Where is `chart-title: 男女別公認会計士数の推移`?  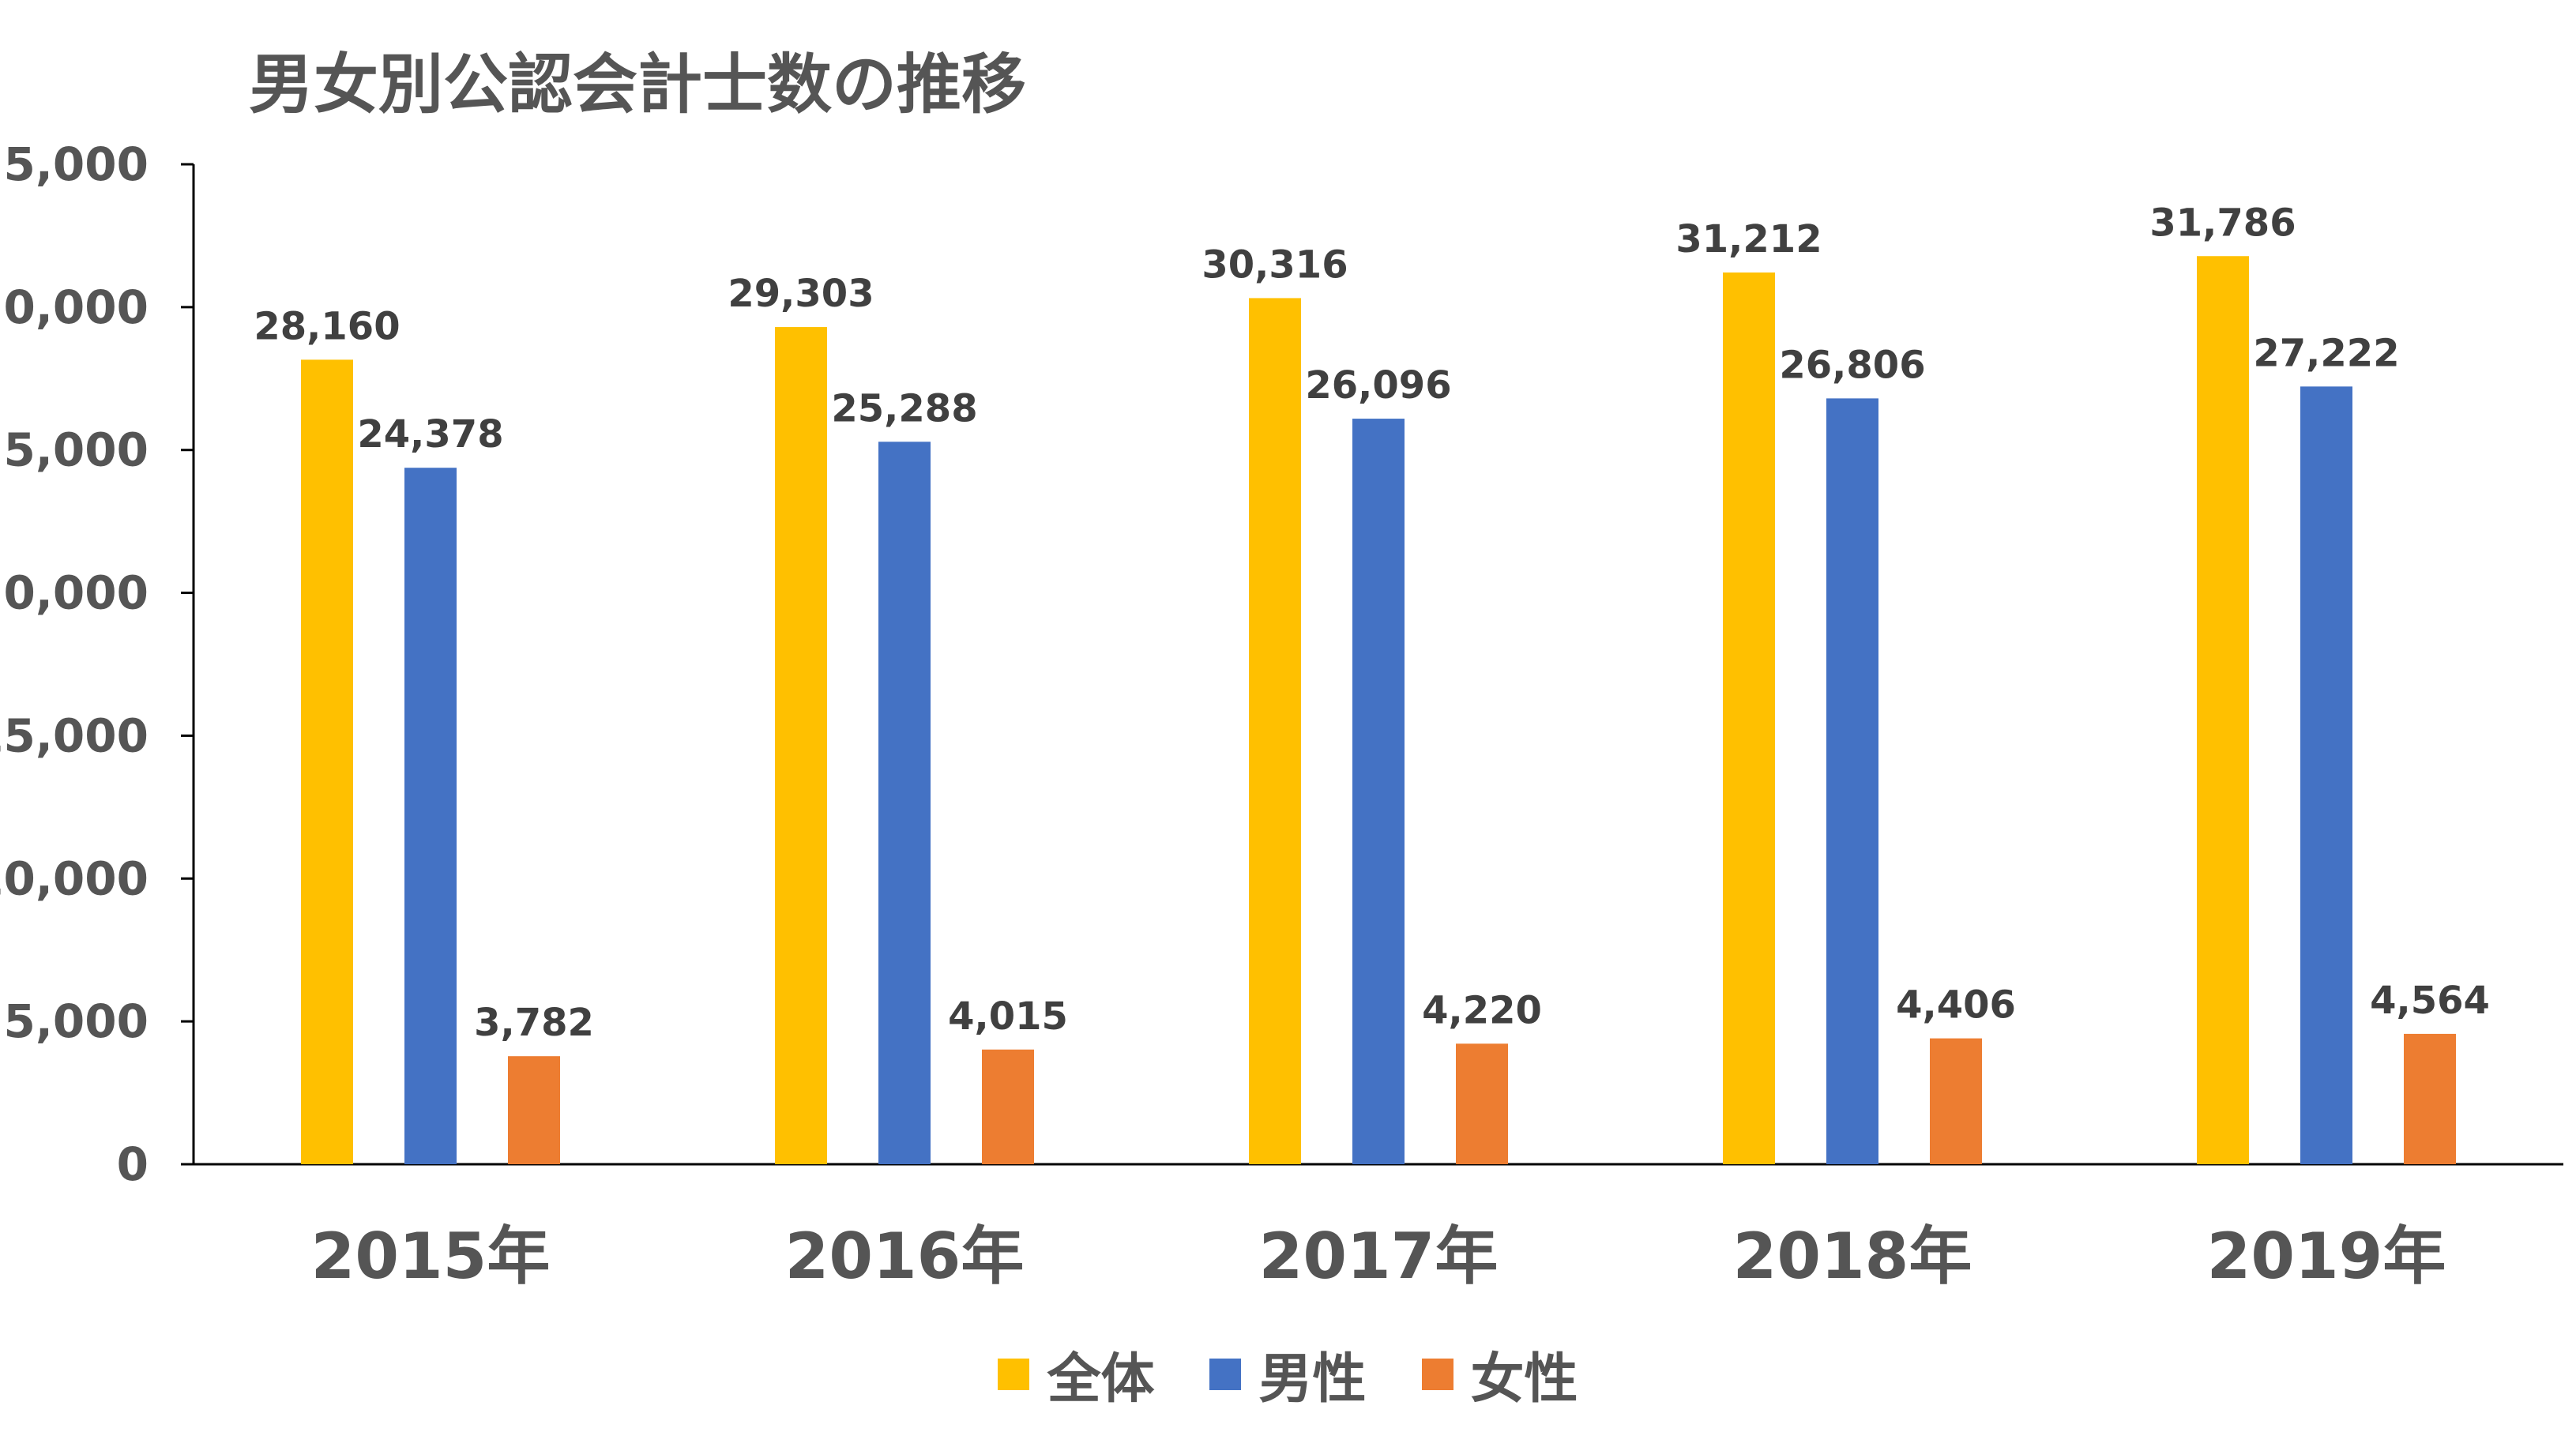
chart-title: 男女別公認会計士数の推移 is located at coordinates (638, 84).